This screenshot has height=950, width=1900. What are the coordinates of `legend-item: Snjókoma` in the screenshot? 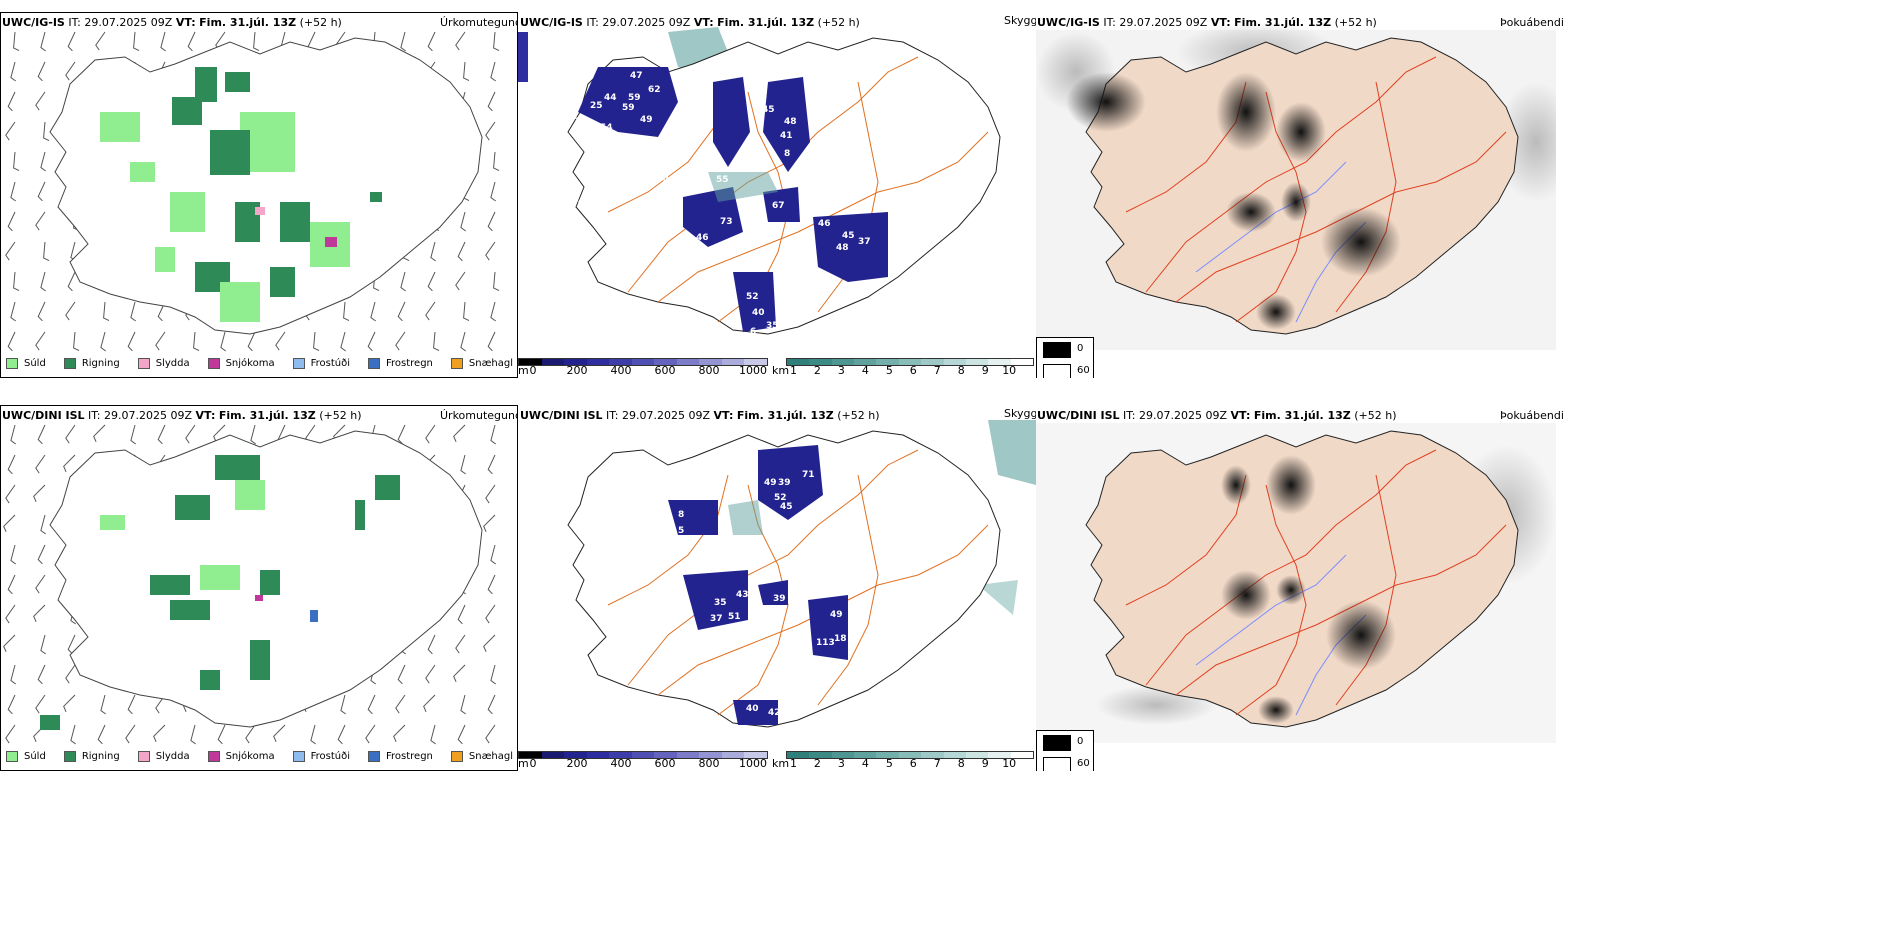 It's located at (241, 363).